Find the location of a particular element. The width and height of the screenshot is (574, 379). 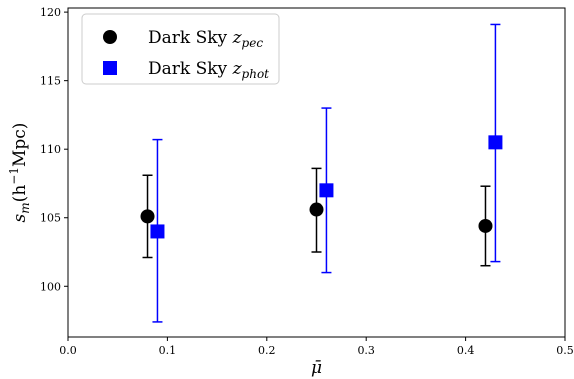

legend-box is located at coordinates (180, 49).